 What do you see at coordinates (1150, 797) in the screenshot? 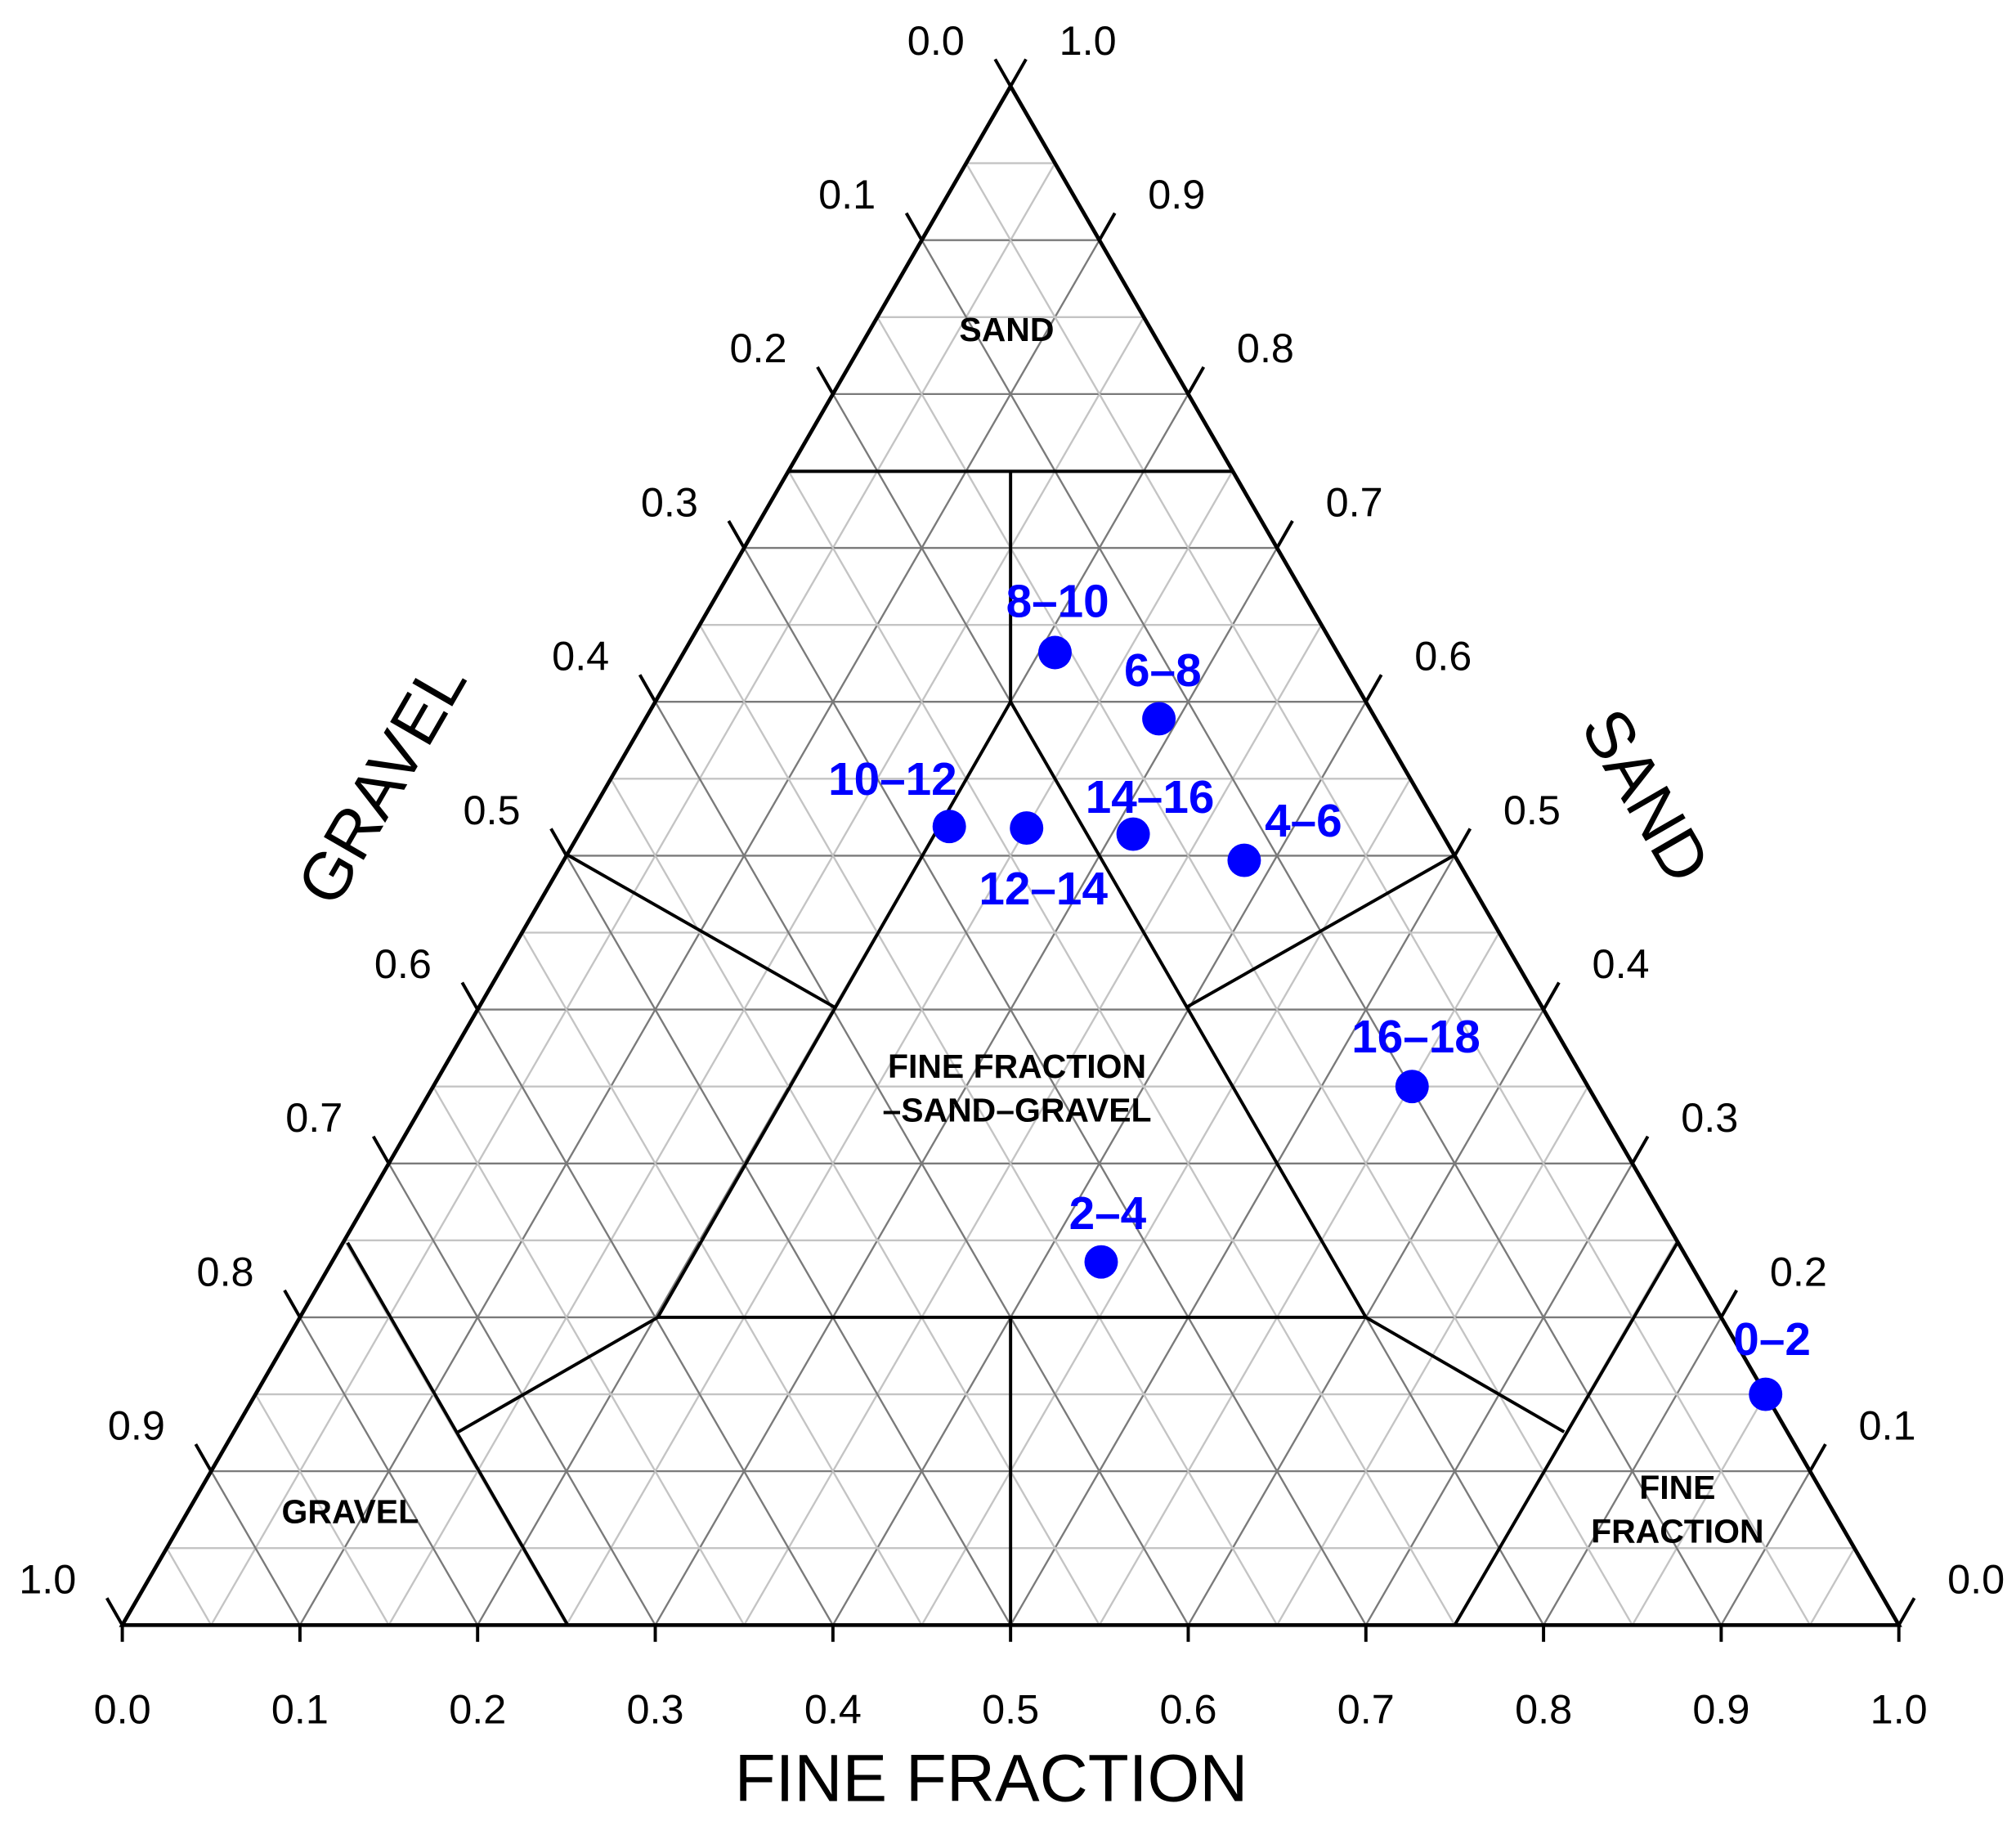
I see `point-label: 14–16` at bounding box center [1150, 797].